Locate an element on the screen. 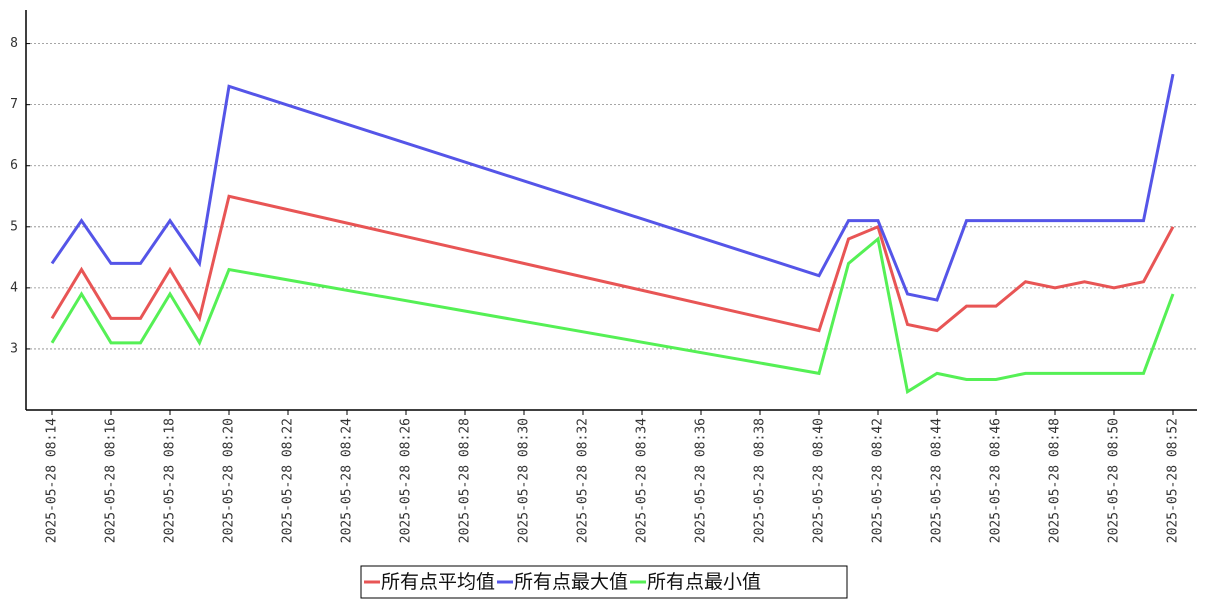 This screenshot has height=600, width=1207. y-tick-label: 6 is located at coordinates (14, 165).